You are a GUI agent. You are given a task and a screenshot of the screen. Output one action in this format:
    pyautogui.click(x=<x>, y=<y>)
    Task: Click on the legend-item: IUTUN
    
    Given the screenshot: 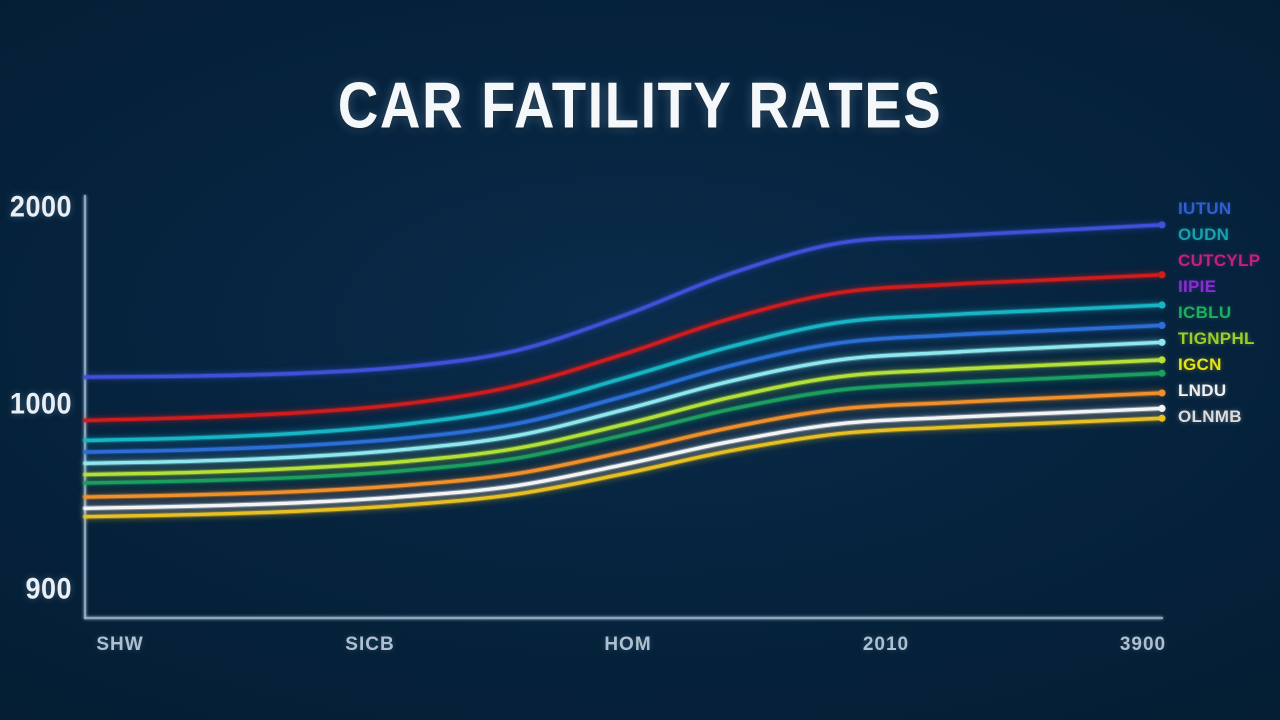 What is the action you would take?
    pyautogui.click(x=1228, y=209)
    